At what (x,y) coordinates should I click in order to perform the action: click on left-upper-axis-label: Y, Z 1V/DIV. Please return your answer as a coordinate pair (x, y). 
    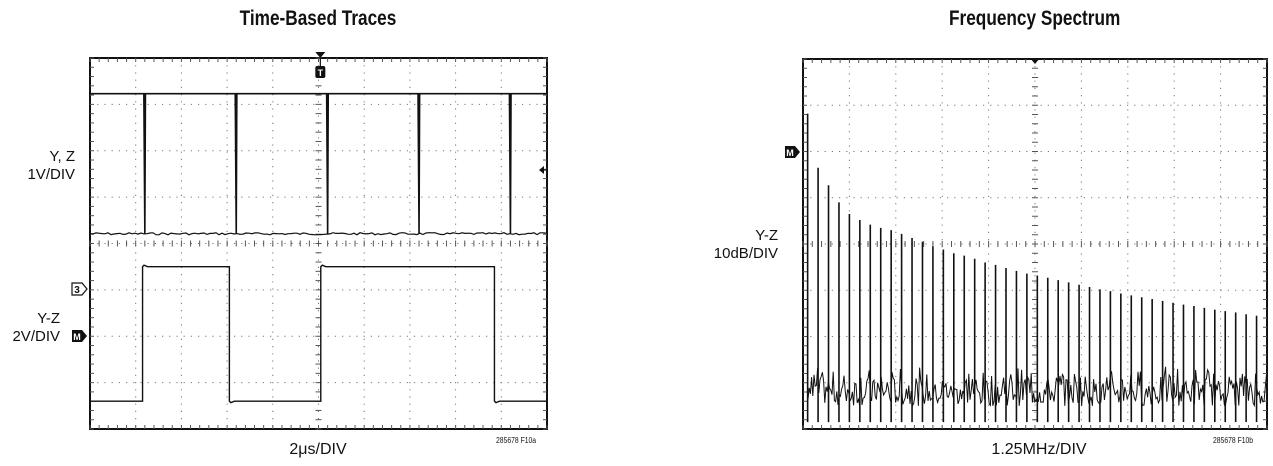
    Looking at the image, I should click on (37, 166).